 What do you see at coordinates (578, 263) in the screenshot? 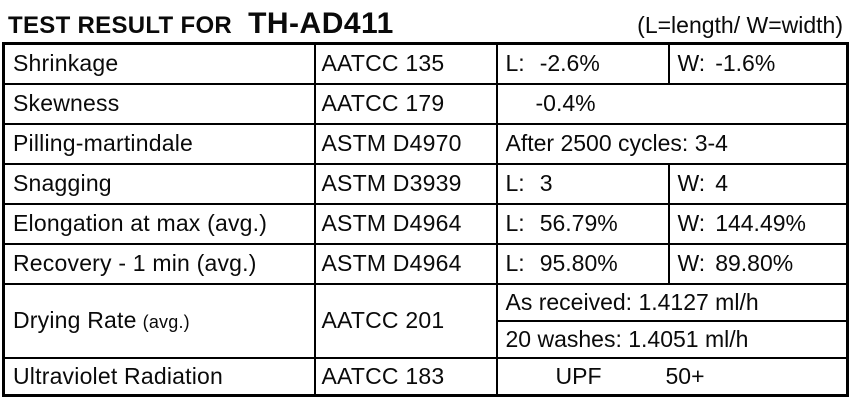
I see `length-value: 95.80%` at bounding box center [578, 263].